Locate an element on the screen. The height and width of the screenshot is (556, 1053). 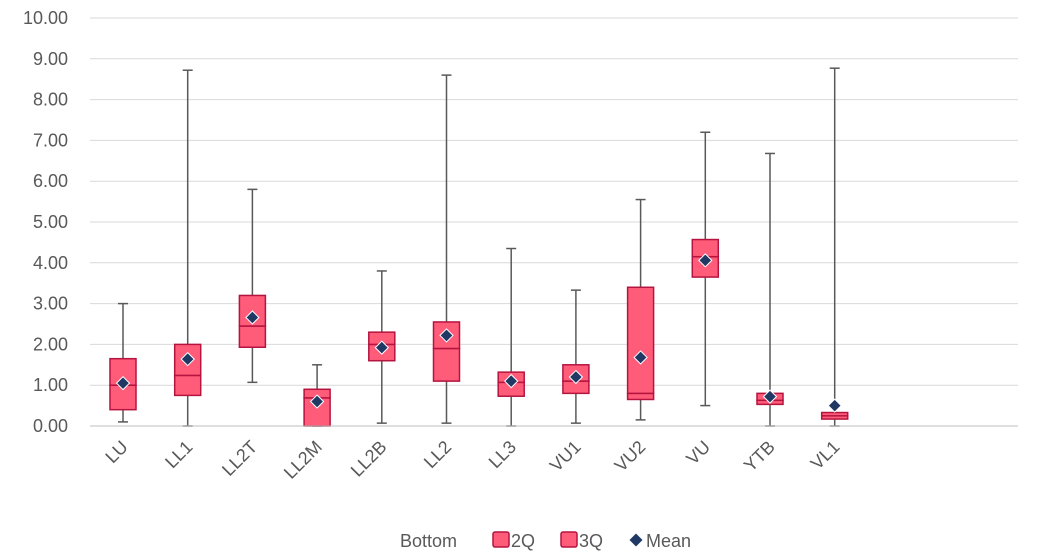
x-category-label: LL2T is located at coordinates (239, 458).